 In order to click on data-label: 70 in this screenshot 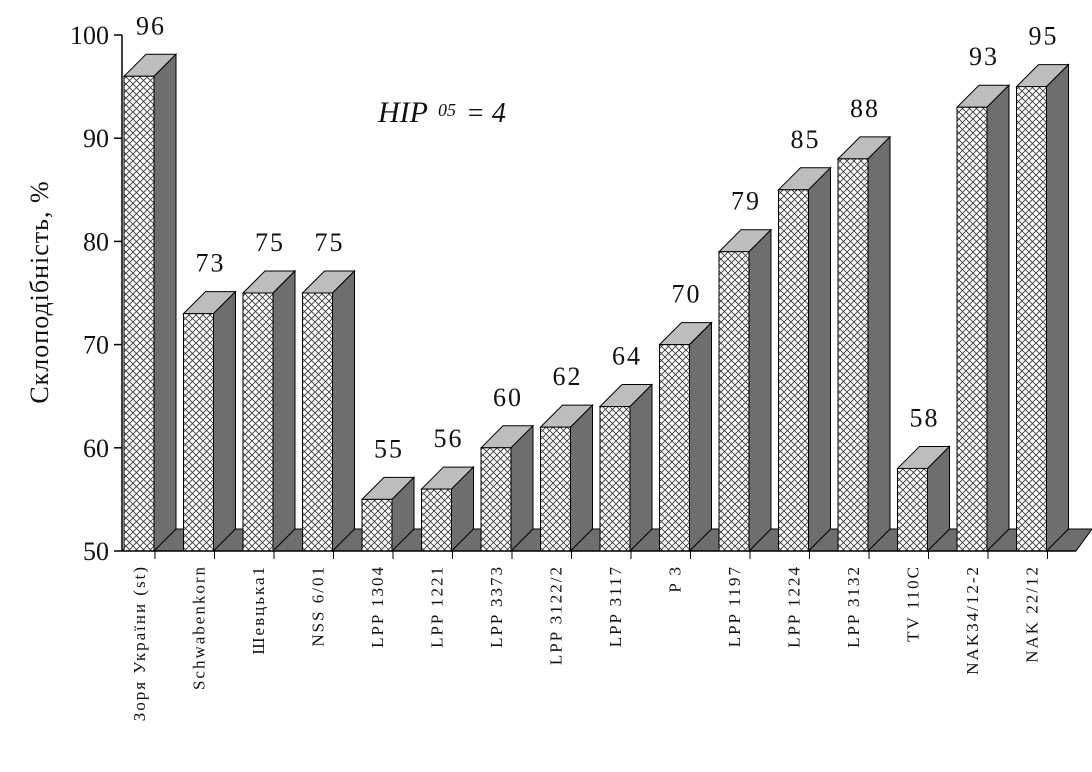, I will do `click(687, 294)`.